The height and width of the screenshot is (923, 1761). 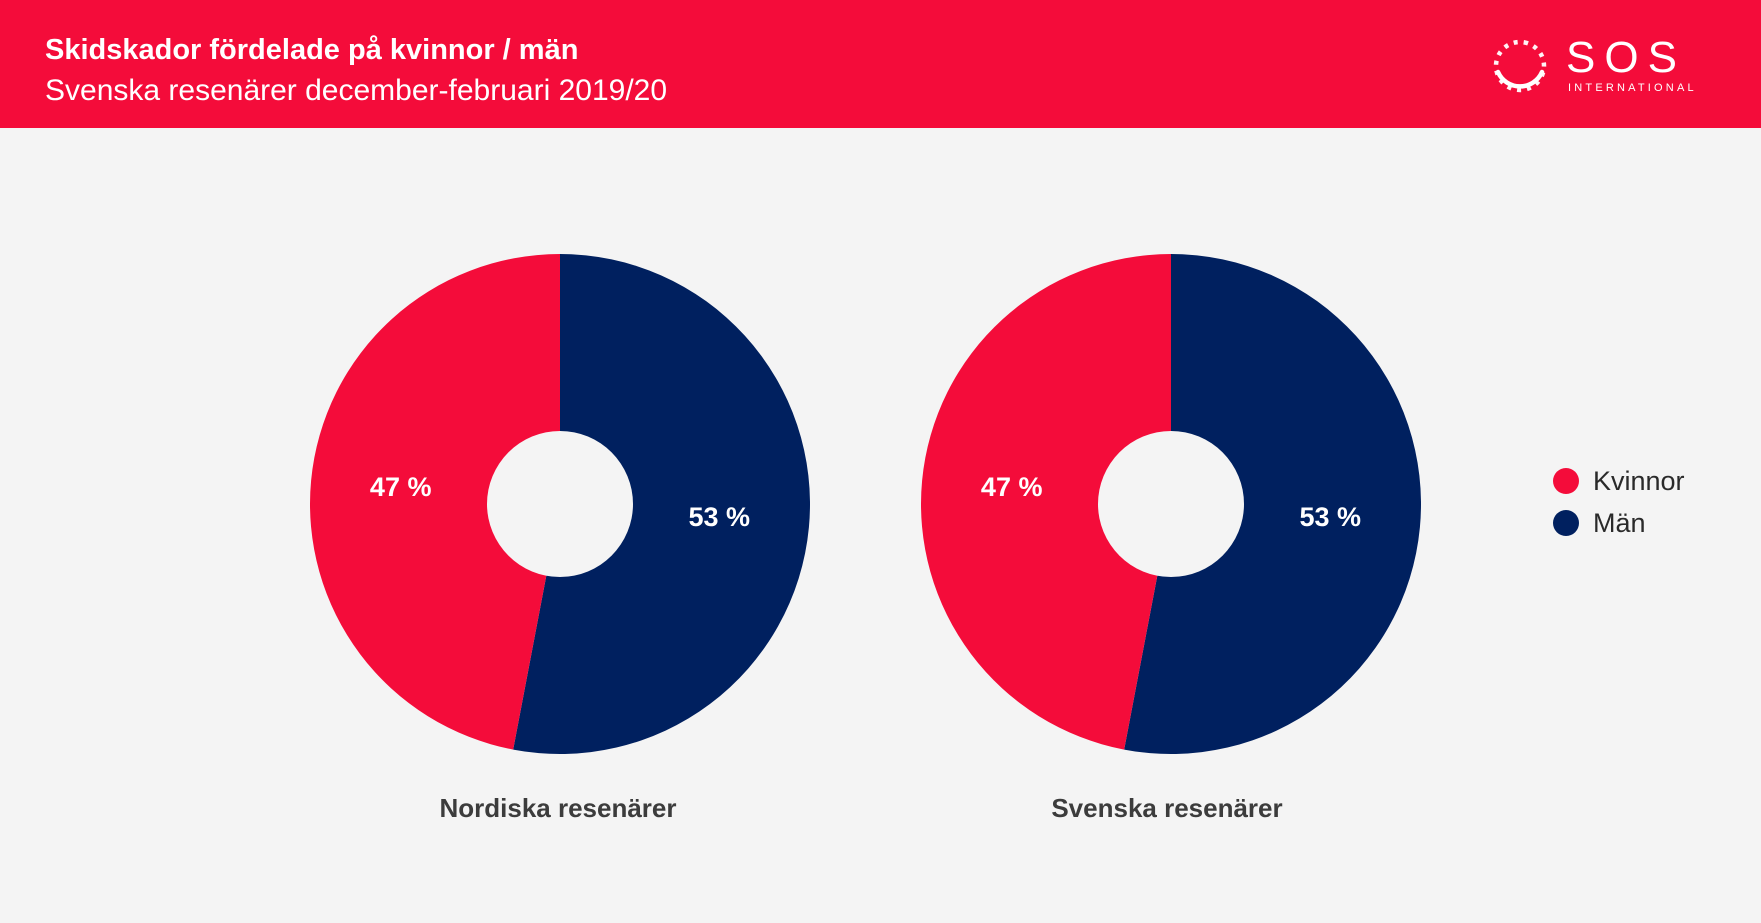 What do you see at coordinates (1566, 523) in the screenshot?
I see `legend-swatch-man` at bounding box center [1566, 523].